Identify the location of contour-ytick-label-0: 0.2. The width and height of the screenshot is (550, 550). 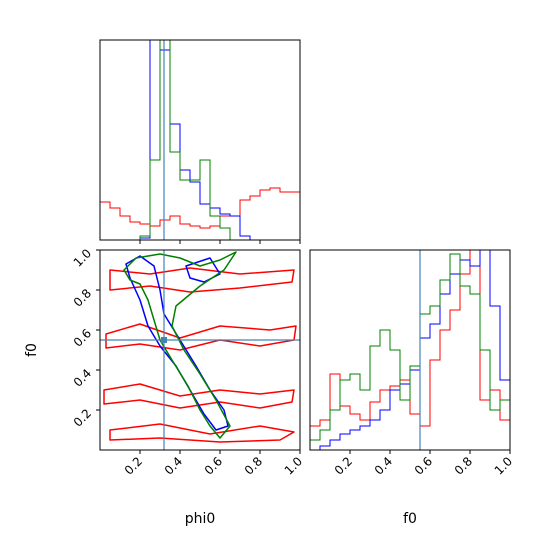
(82, 417).